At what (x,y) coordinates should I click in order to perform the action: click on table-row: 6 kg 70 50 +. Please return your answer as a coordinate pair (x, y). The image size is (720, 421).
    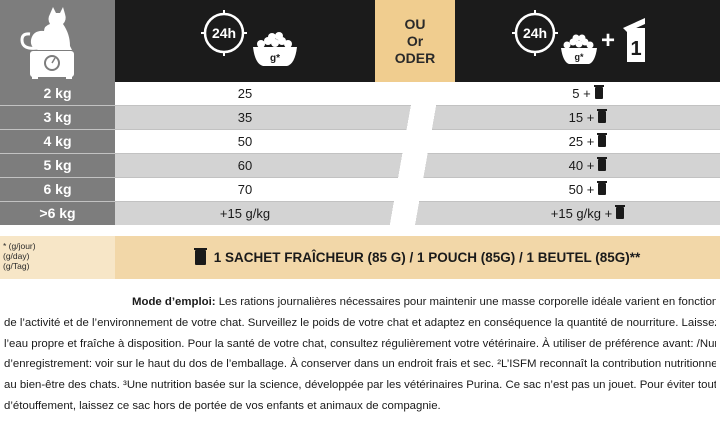
    Looking at the image, I should click on (360, 189).